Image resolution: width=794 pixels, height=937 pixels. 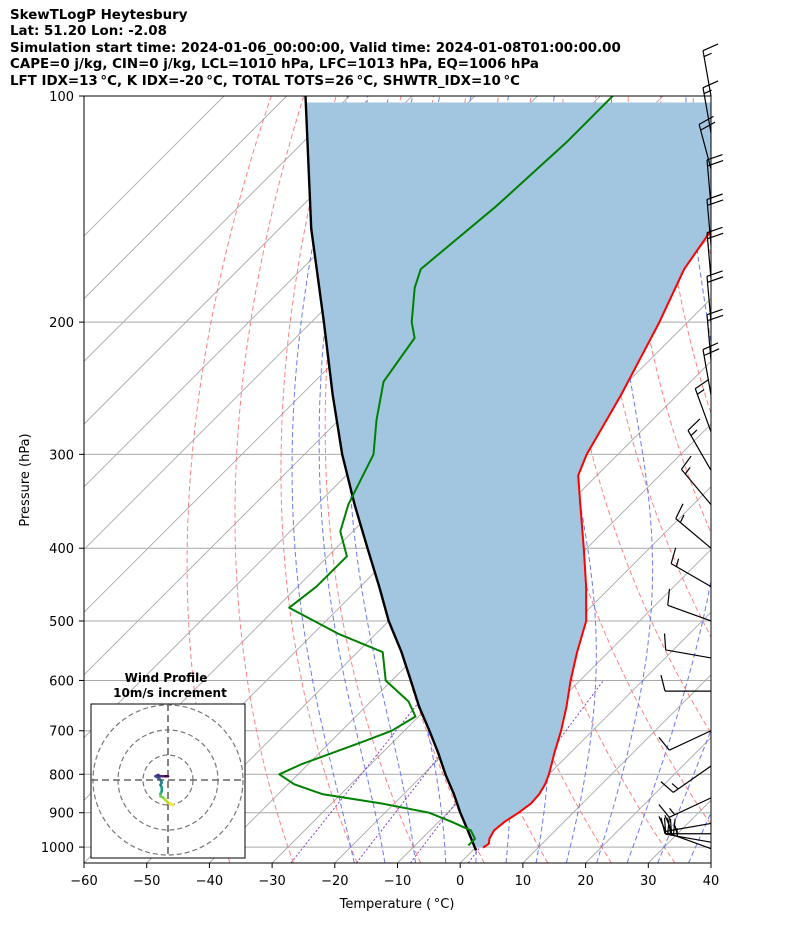 What do you see at coordinates (61, 681) in the screenshot?
I see `y-tick-label: 600` at bounding box center [61, 681].